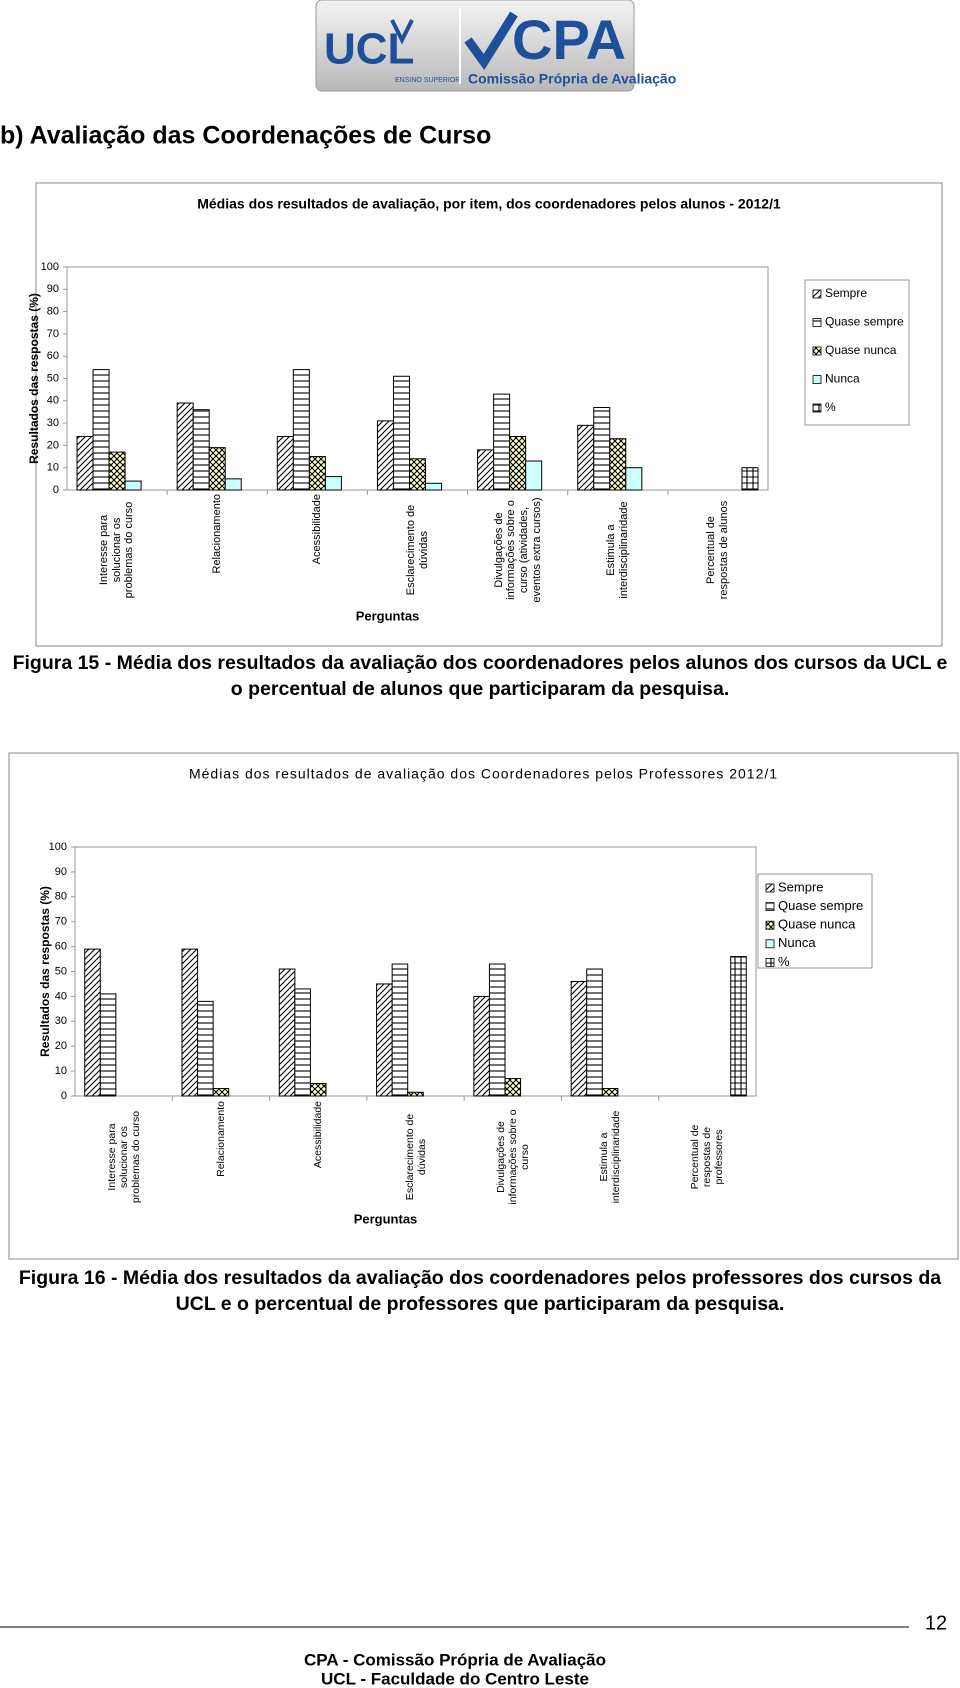 This screenshot has width=960, height=1688. I want to click on footer-line: CPA - Comissão Própria de Avaliação, so click(455, 1659).